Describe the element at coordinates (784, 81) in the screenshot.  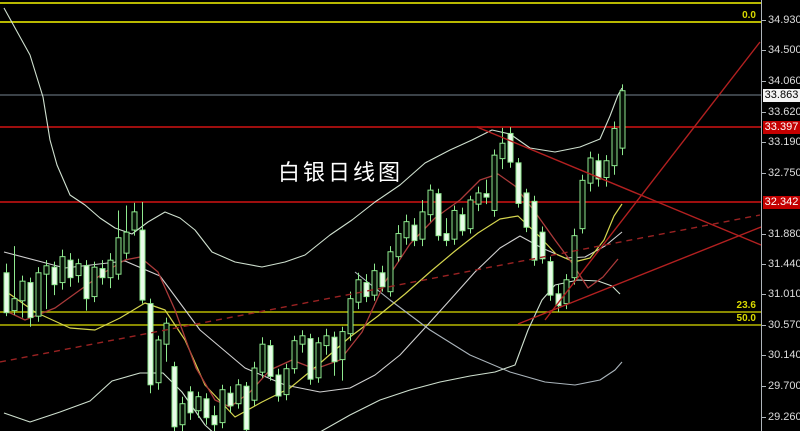
I see `price-axis-label: 34.060` at that location.